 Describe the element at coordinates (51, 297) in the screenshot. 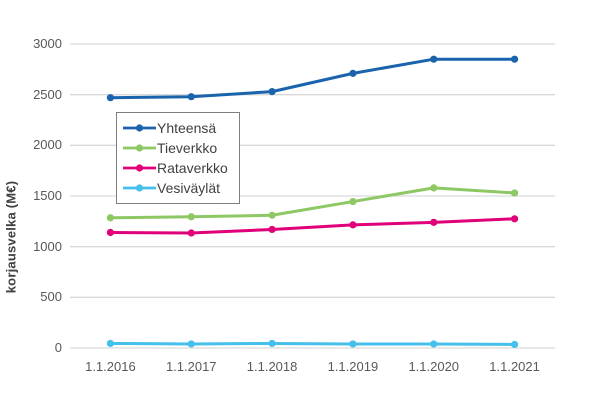

I see `y-tick-label: 500` at that location.